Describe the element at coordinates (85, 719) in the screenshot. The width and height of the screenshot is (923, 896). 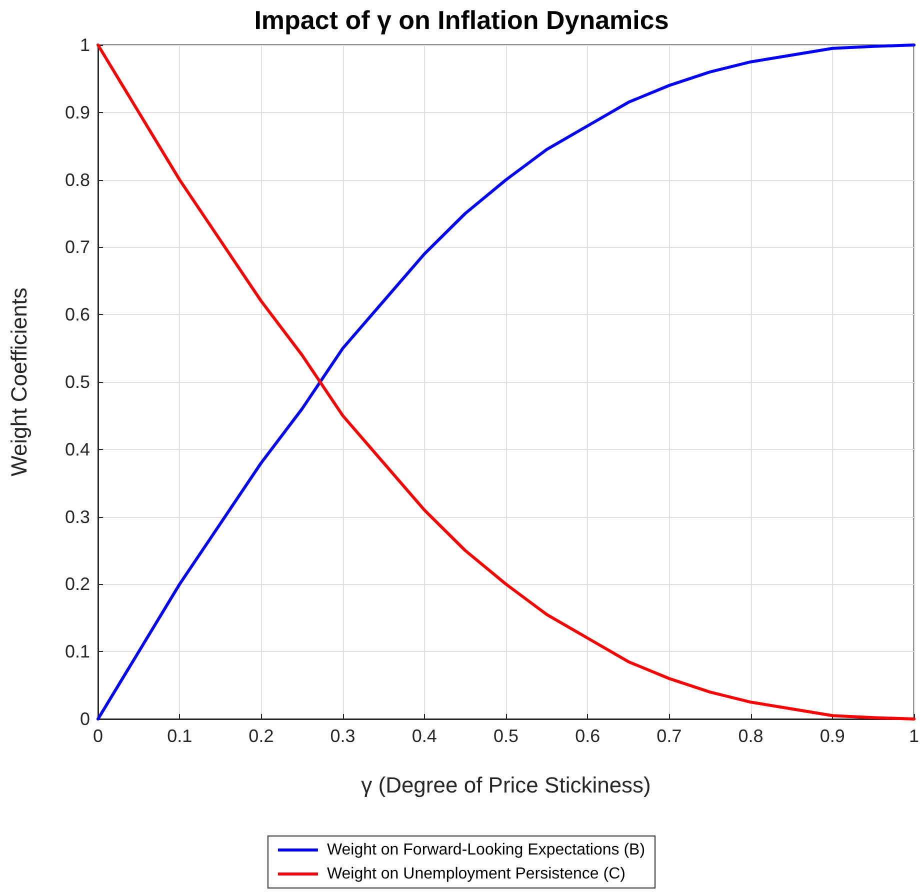
I see `y-tick-label: 0` at that location.